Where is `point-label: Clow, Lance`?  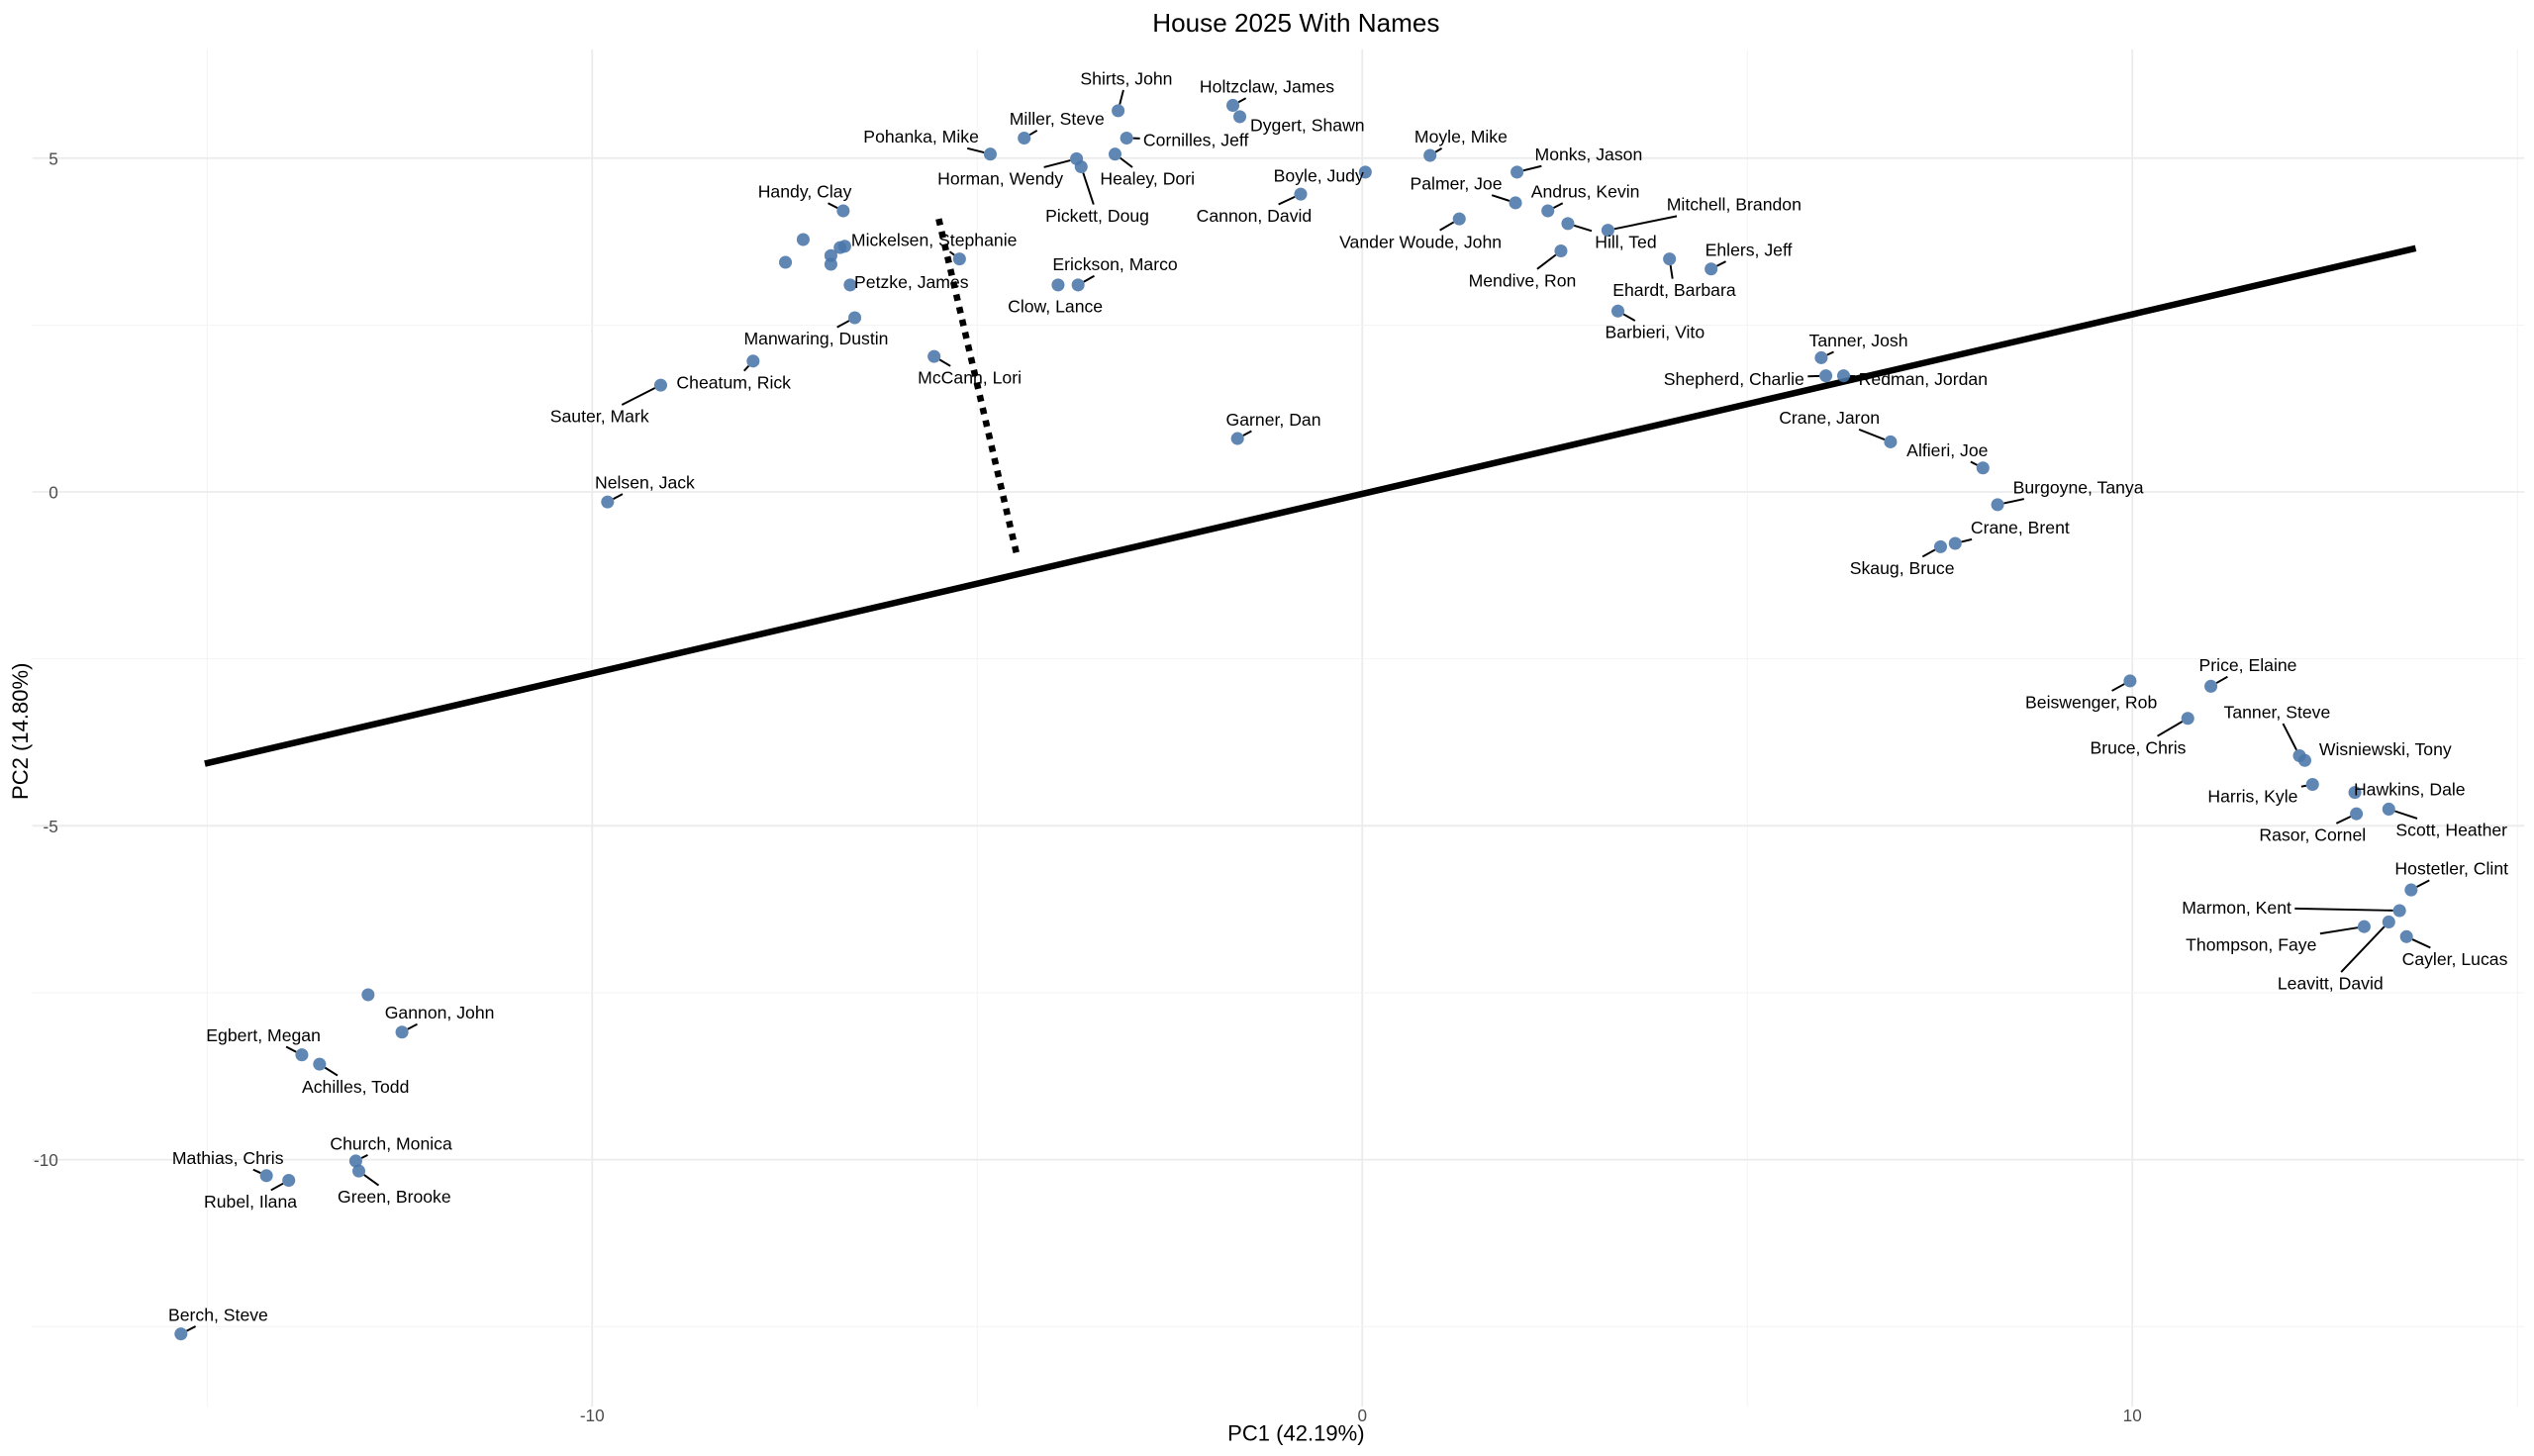 point-label: Clow, Lance is located at coordinates (1055, 307).